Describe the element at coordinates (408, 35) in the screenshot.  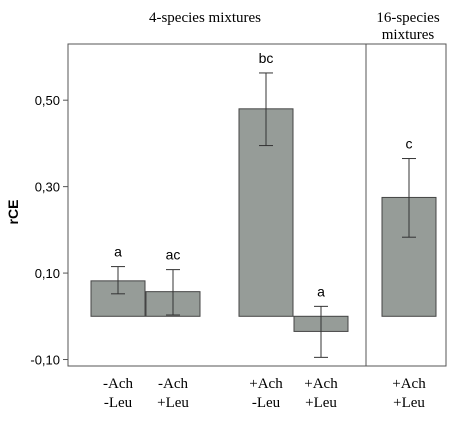
I see `group-title-16-species-line2: mixtures` at that location.